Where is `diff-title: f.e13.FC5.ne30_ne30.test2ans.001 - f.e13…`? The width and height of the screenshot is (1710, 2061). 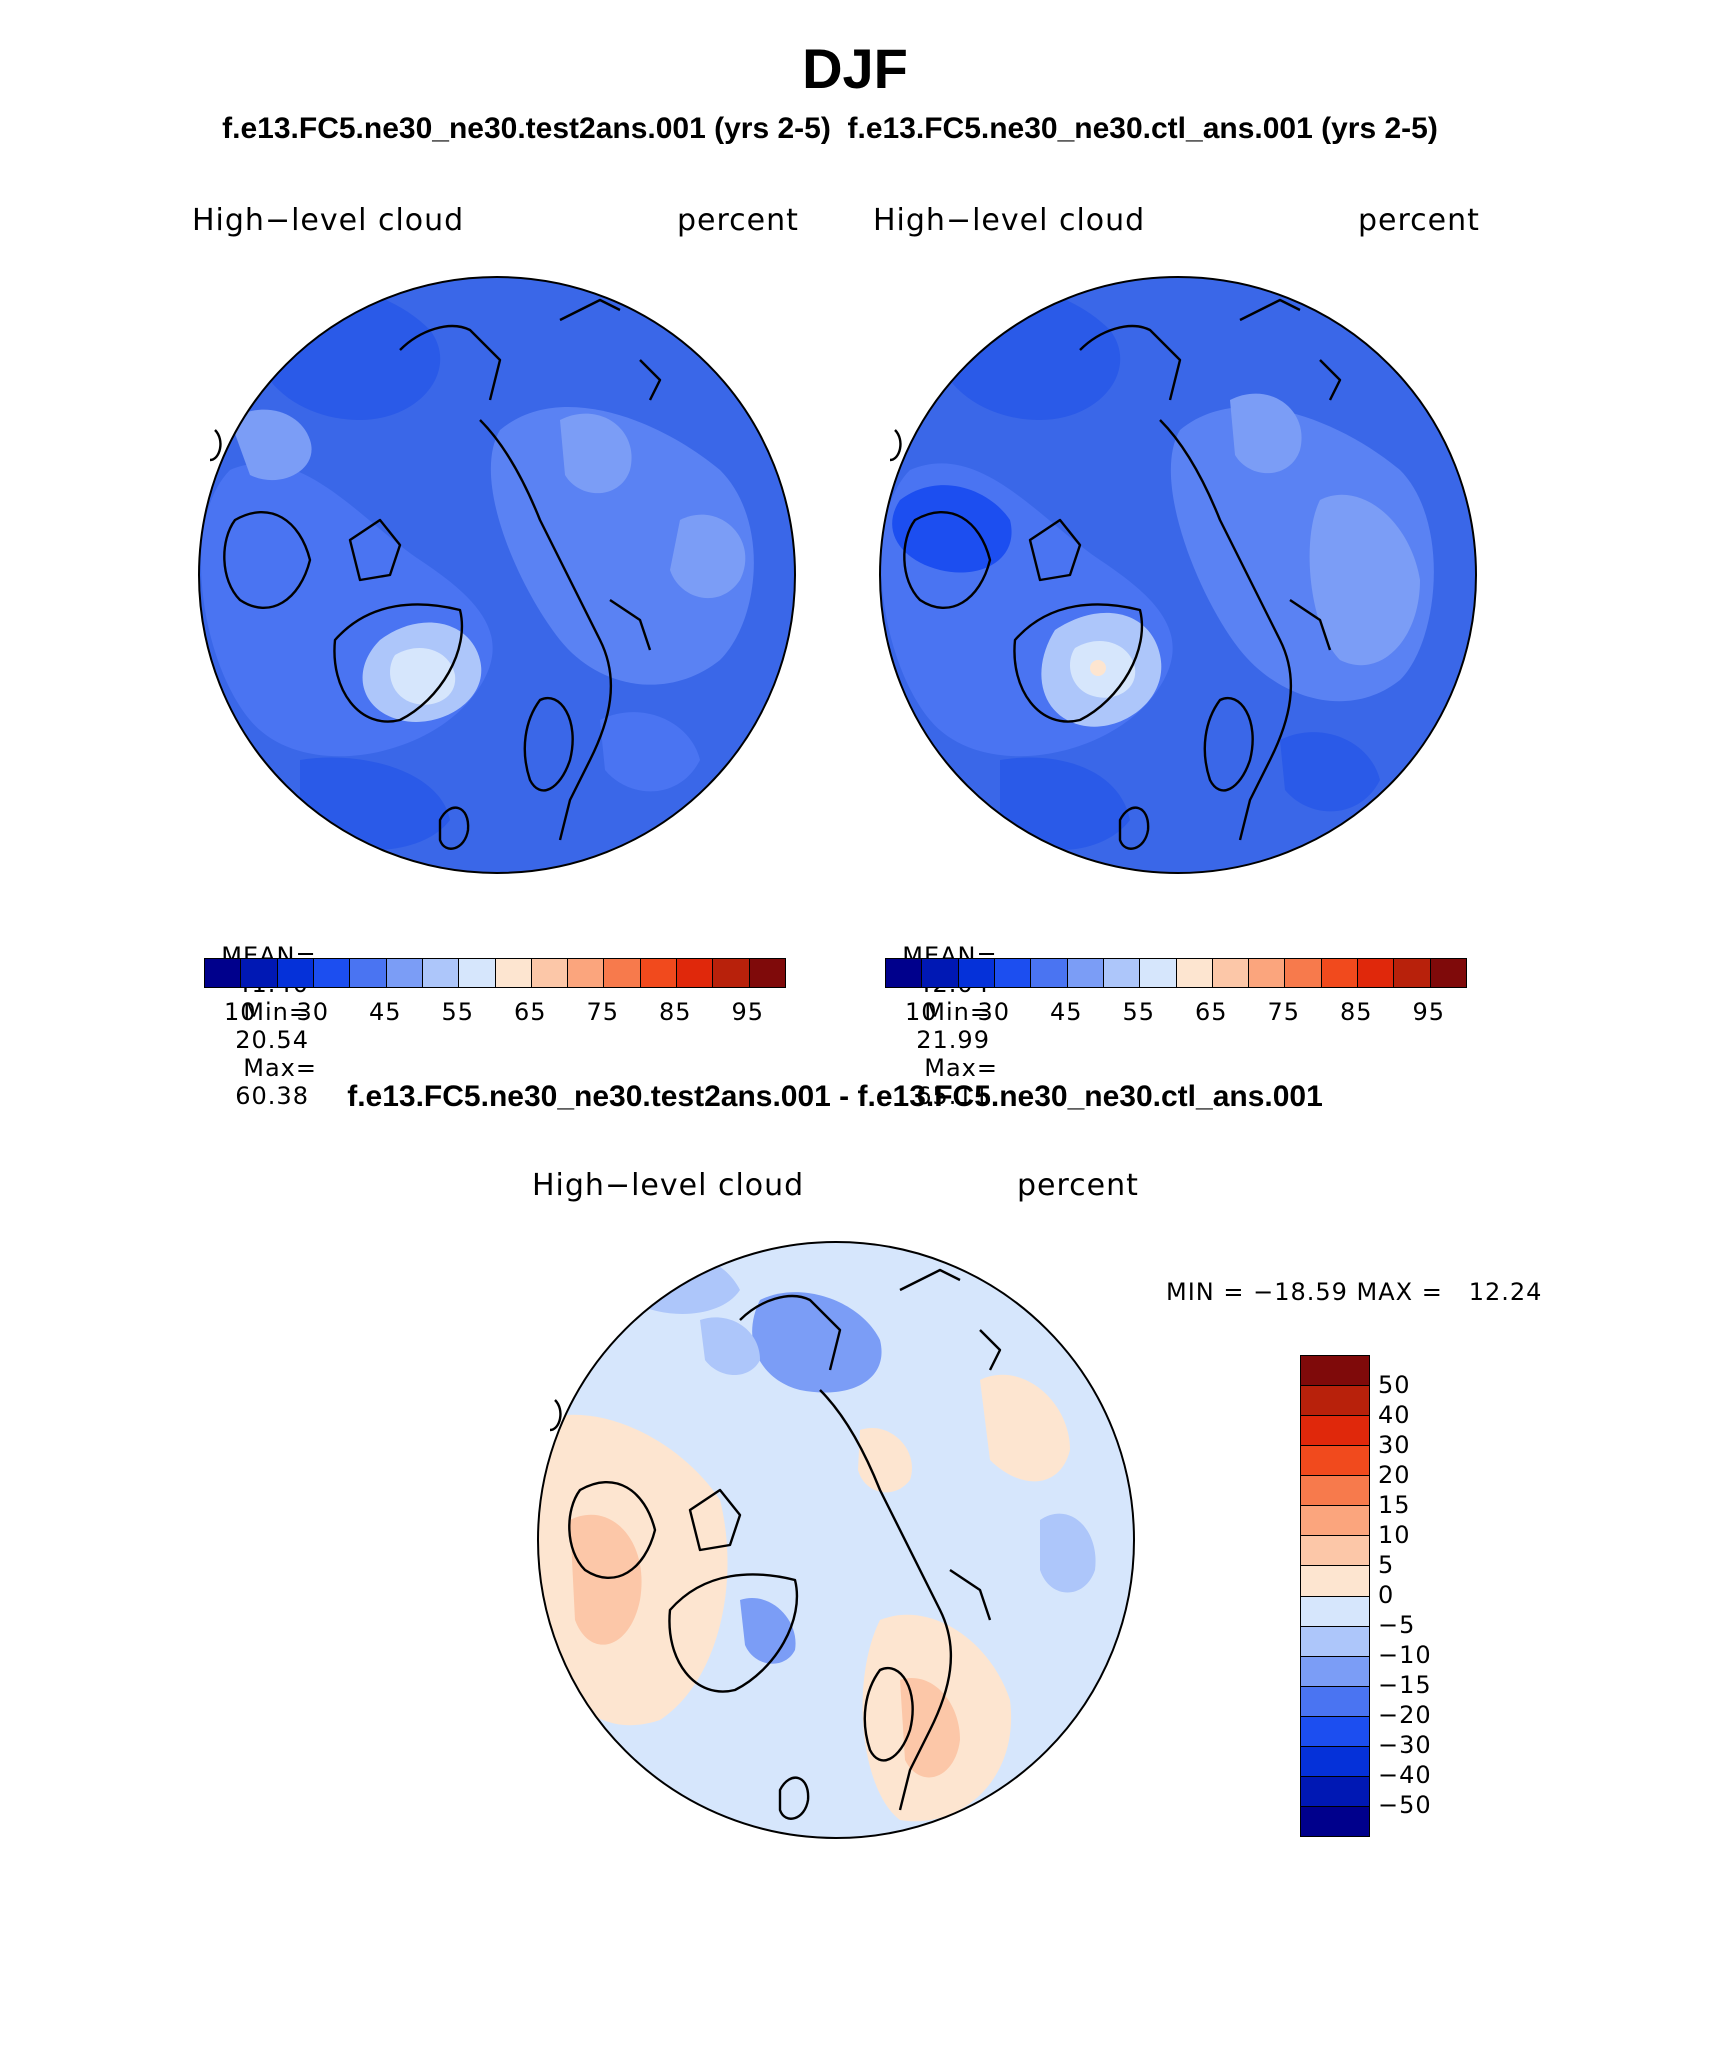
diff-title: f.e13.FC5.ne30_ne30.test2ans.001 - f.e13… is located at coordinates (835, 1096).